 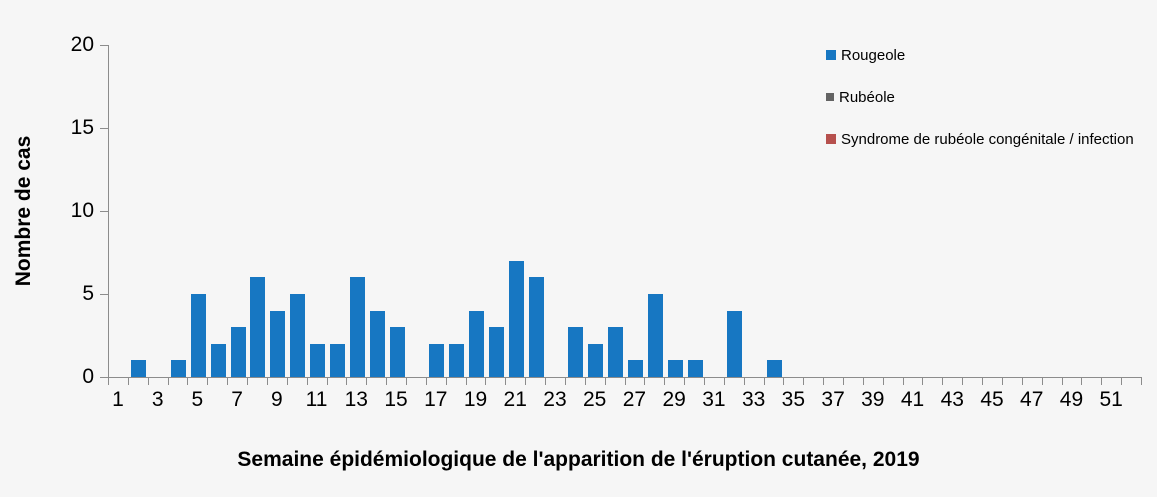 I want to click on y-tick-label: 20, so click(x=82, y=44).